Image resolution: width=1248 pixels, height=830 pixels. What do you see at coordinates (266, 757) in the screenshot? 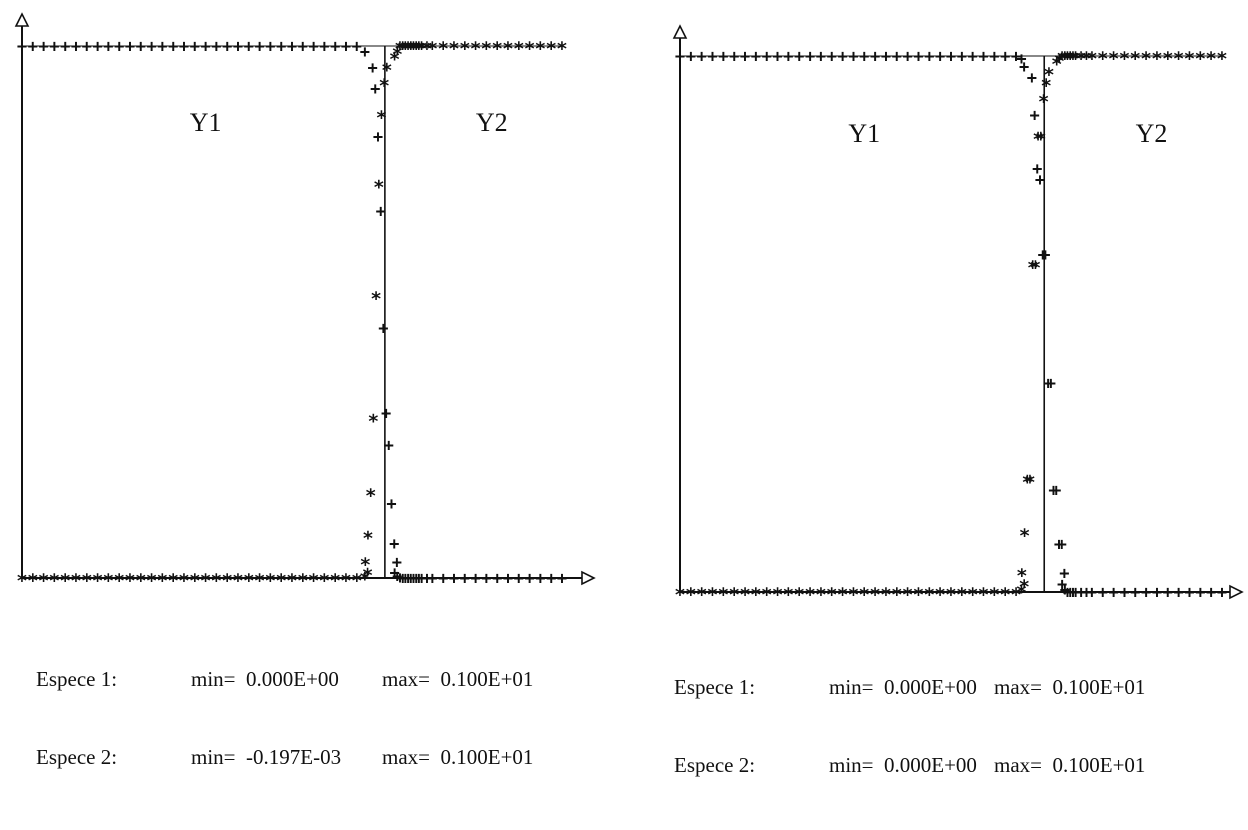
I see `stats-min: min= -0.197E-03` at bounding box center [266, 757].